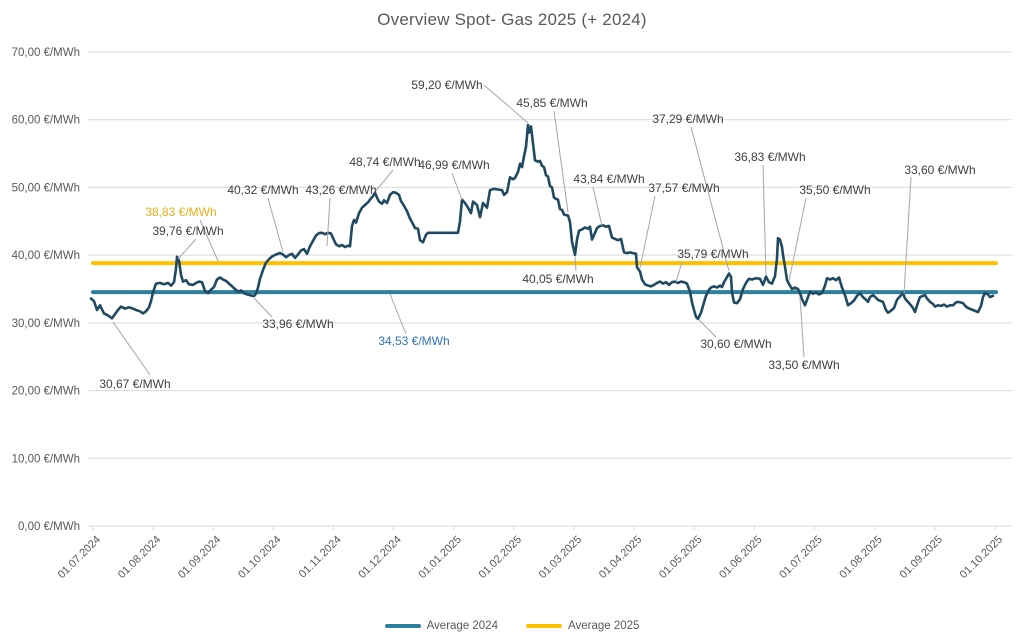  What do you see at coordinates (259, 557) in the screenshot?
I see `x-axis-label: 01.10.2024` at bounding box center [259, 557].